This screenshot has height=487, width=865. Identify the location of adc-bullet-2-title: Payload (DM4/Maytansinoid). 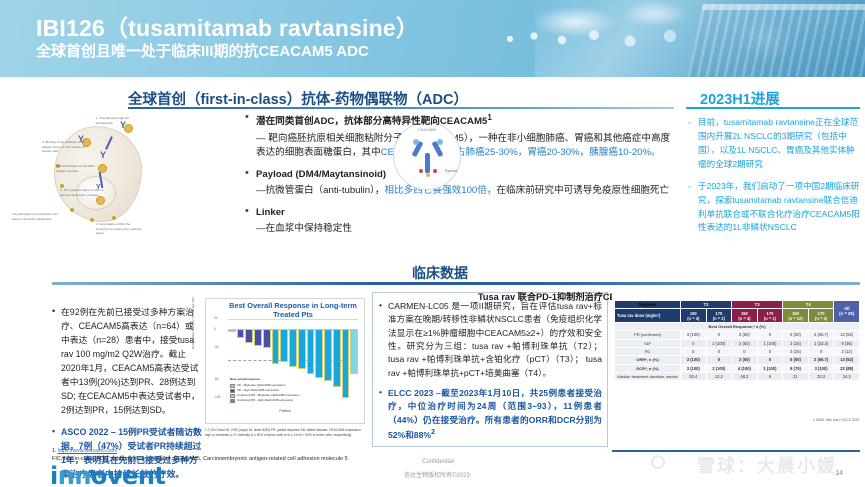
(321, 174).